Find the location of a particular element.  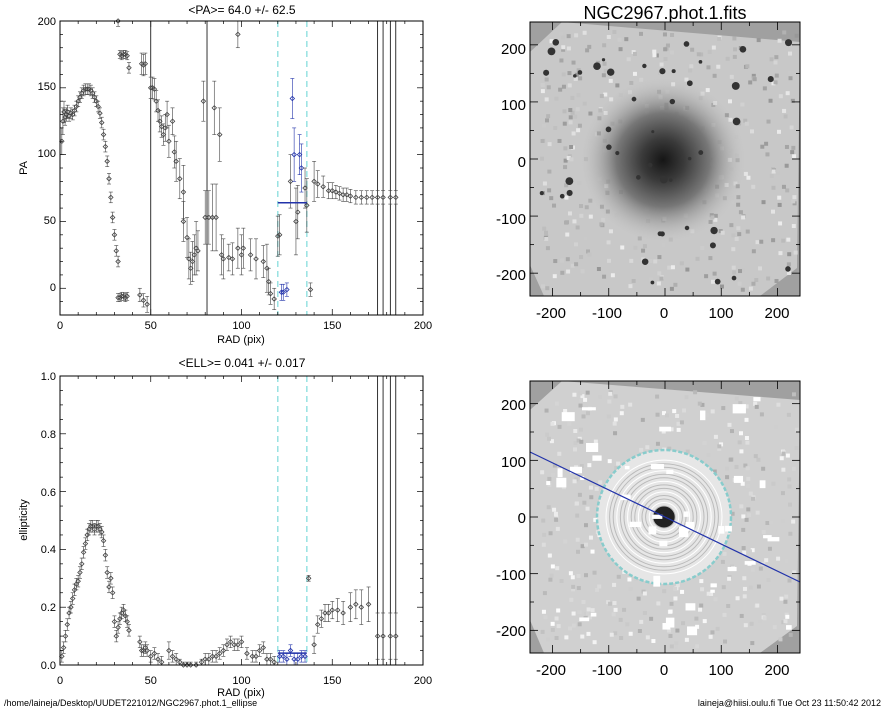

pa-xtick-1: 50 is located at coordinates (151, 326).